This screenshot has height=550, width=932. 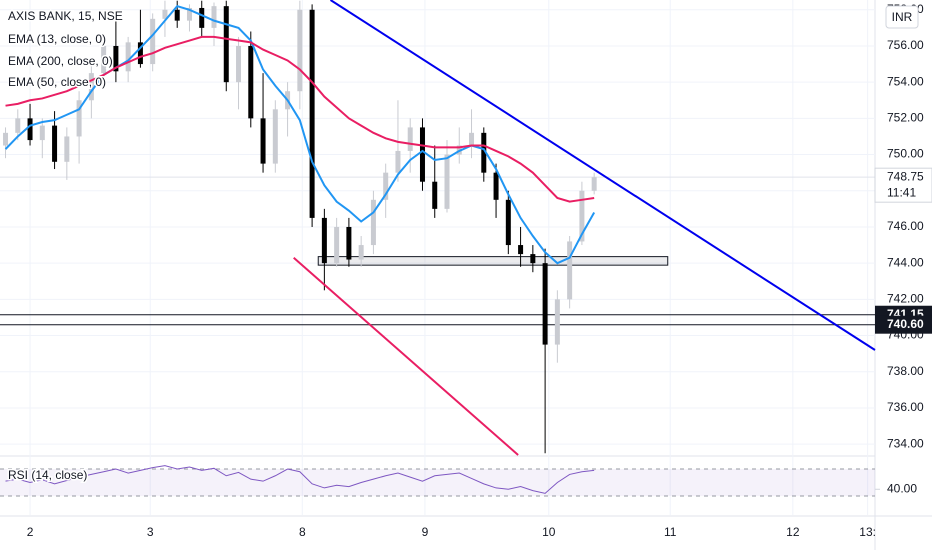 I want to click on legend-ema: EMA (50, close, 0), so click(x=57, y=82).